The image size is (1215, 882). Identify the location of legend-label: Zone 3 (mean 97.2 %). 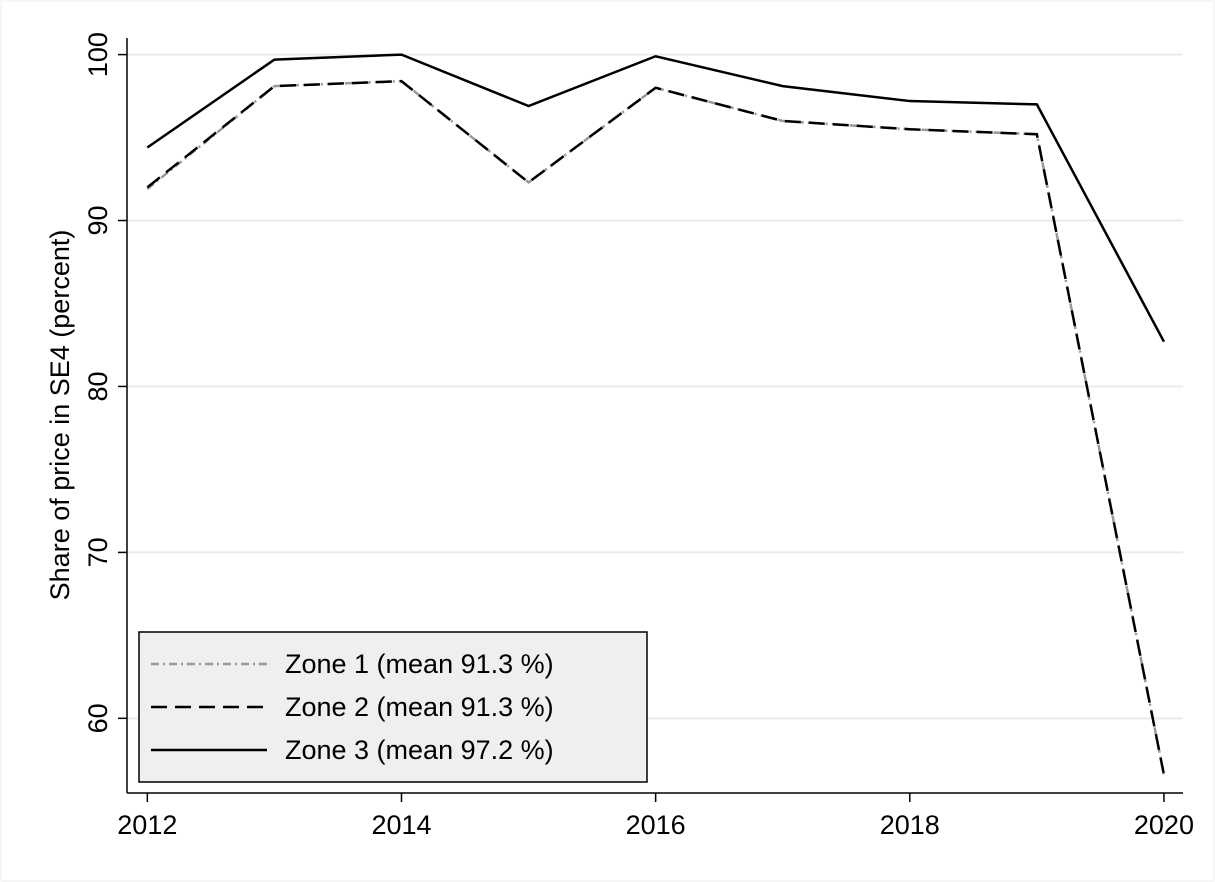
(419, 750).